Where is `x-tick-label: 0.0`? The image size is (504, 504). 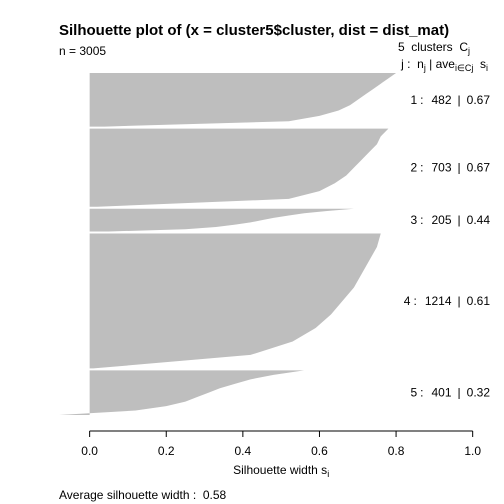
x-tick-label: 0.0 is located at coordinates (89, 451).